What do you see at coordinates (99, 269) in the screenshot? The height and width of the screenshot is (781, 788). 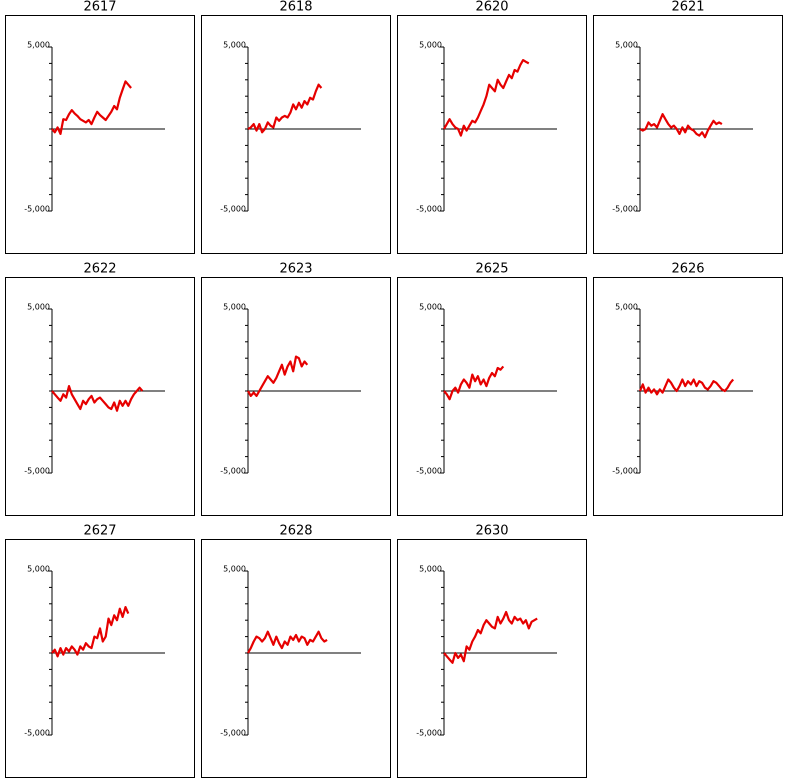 I see `panel-title: 2622` at bounding box center [99, 269].